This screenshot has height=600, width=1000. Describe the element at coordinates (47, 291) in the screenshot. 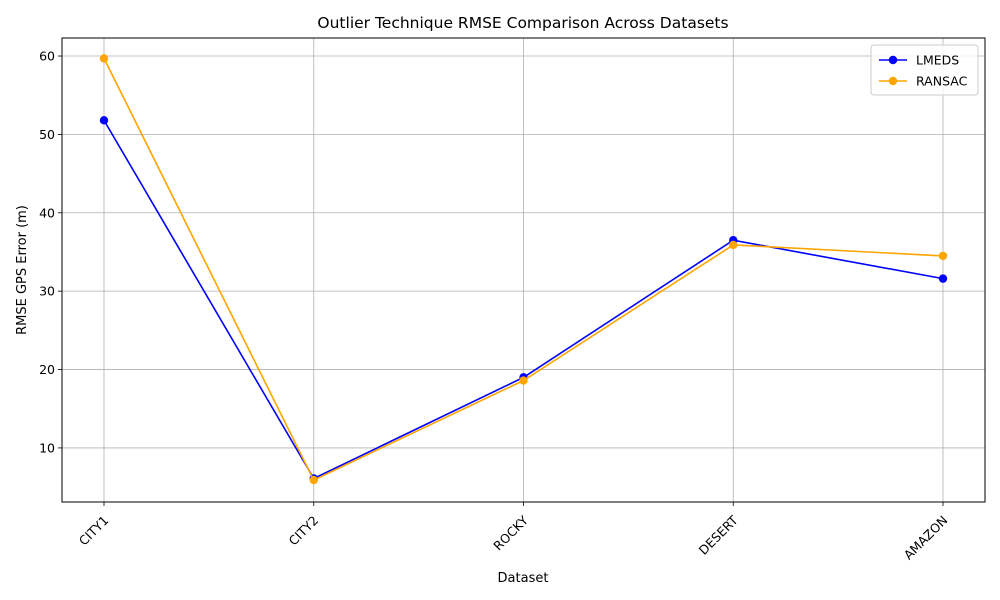

I see `y-tick-label: 30` at that location.